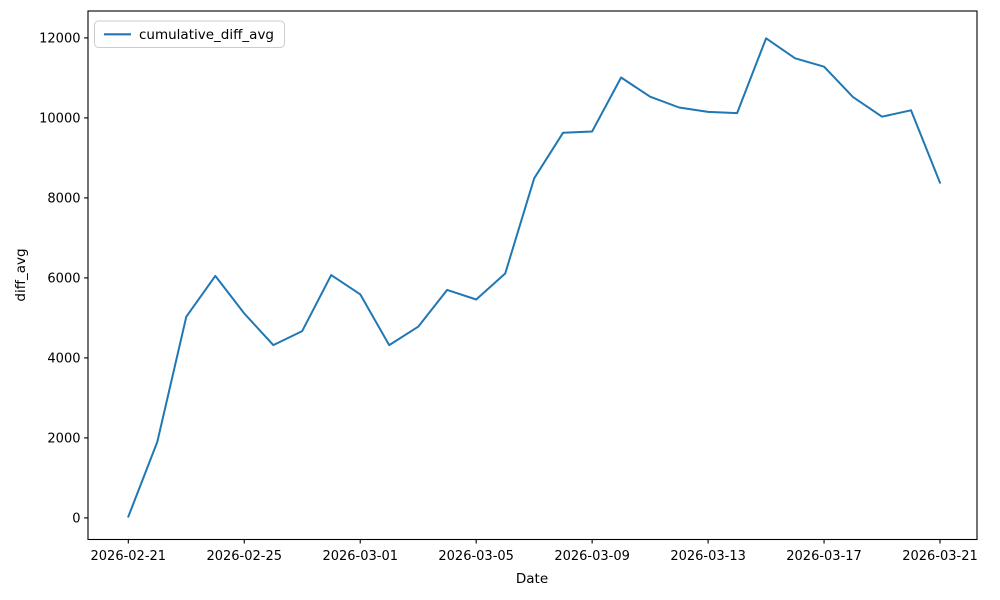 The width and height of the screenshot is (1000, 600). I want to click on y-tick-label: 4000, so click(63, 359).